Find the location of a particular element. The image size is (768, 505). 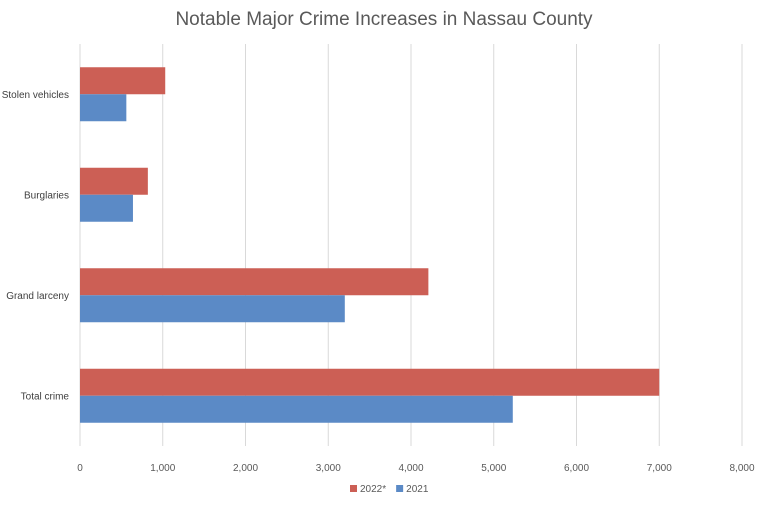

x-tick-label: 5,000 is located at coordinates (493, 468).